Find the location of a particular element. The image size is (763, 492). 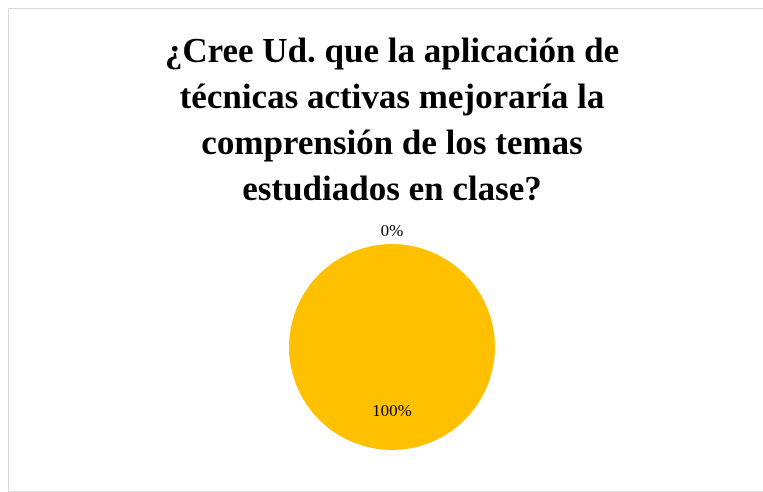

data-label: 100% is located at coordinates (392, 410).